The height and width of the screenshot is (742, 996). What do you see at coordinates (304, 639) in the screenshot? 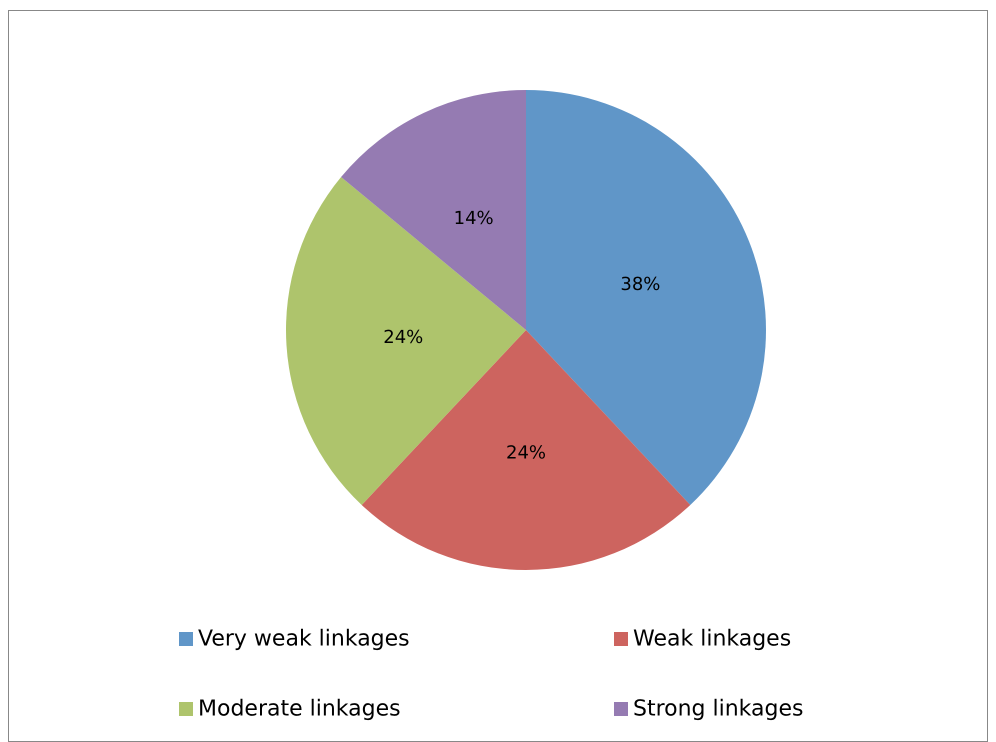
I see `legend-label: Very weak linkages` at bounding box center [304, 639].